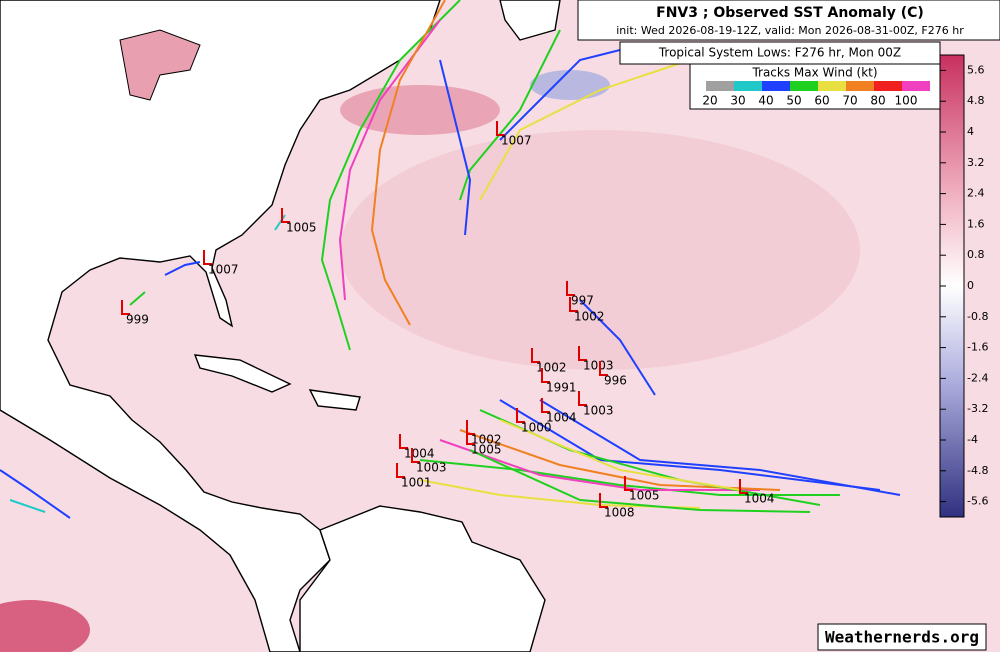  What do you see at coordinates (737, 101) in the screenshot?
I see `wind-label: 30` at bounding box center [737, 101].